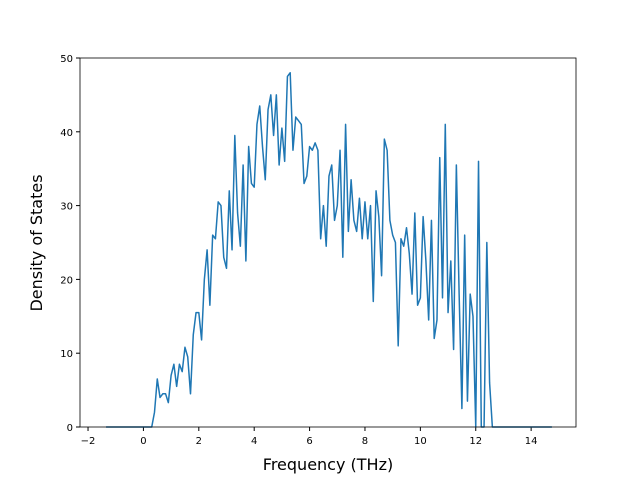 Image resolution: width=640 pixels, height=480 pixels. I want to click on x-axis-label: Frequency (THz), so click(328, 464).